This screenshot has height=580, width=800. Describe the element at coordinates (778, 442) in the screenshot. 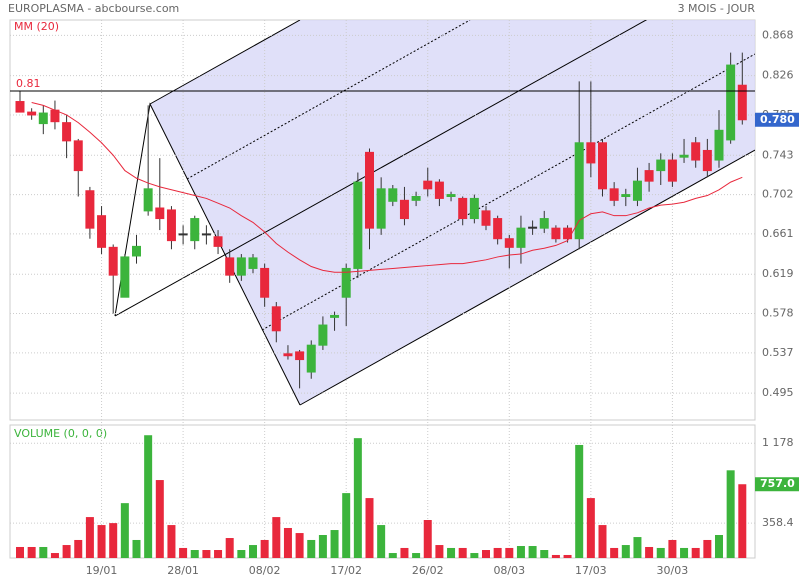

I see `y-tick-label: 1 178` at that location.